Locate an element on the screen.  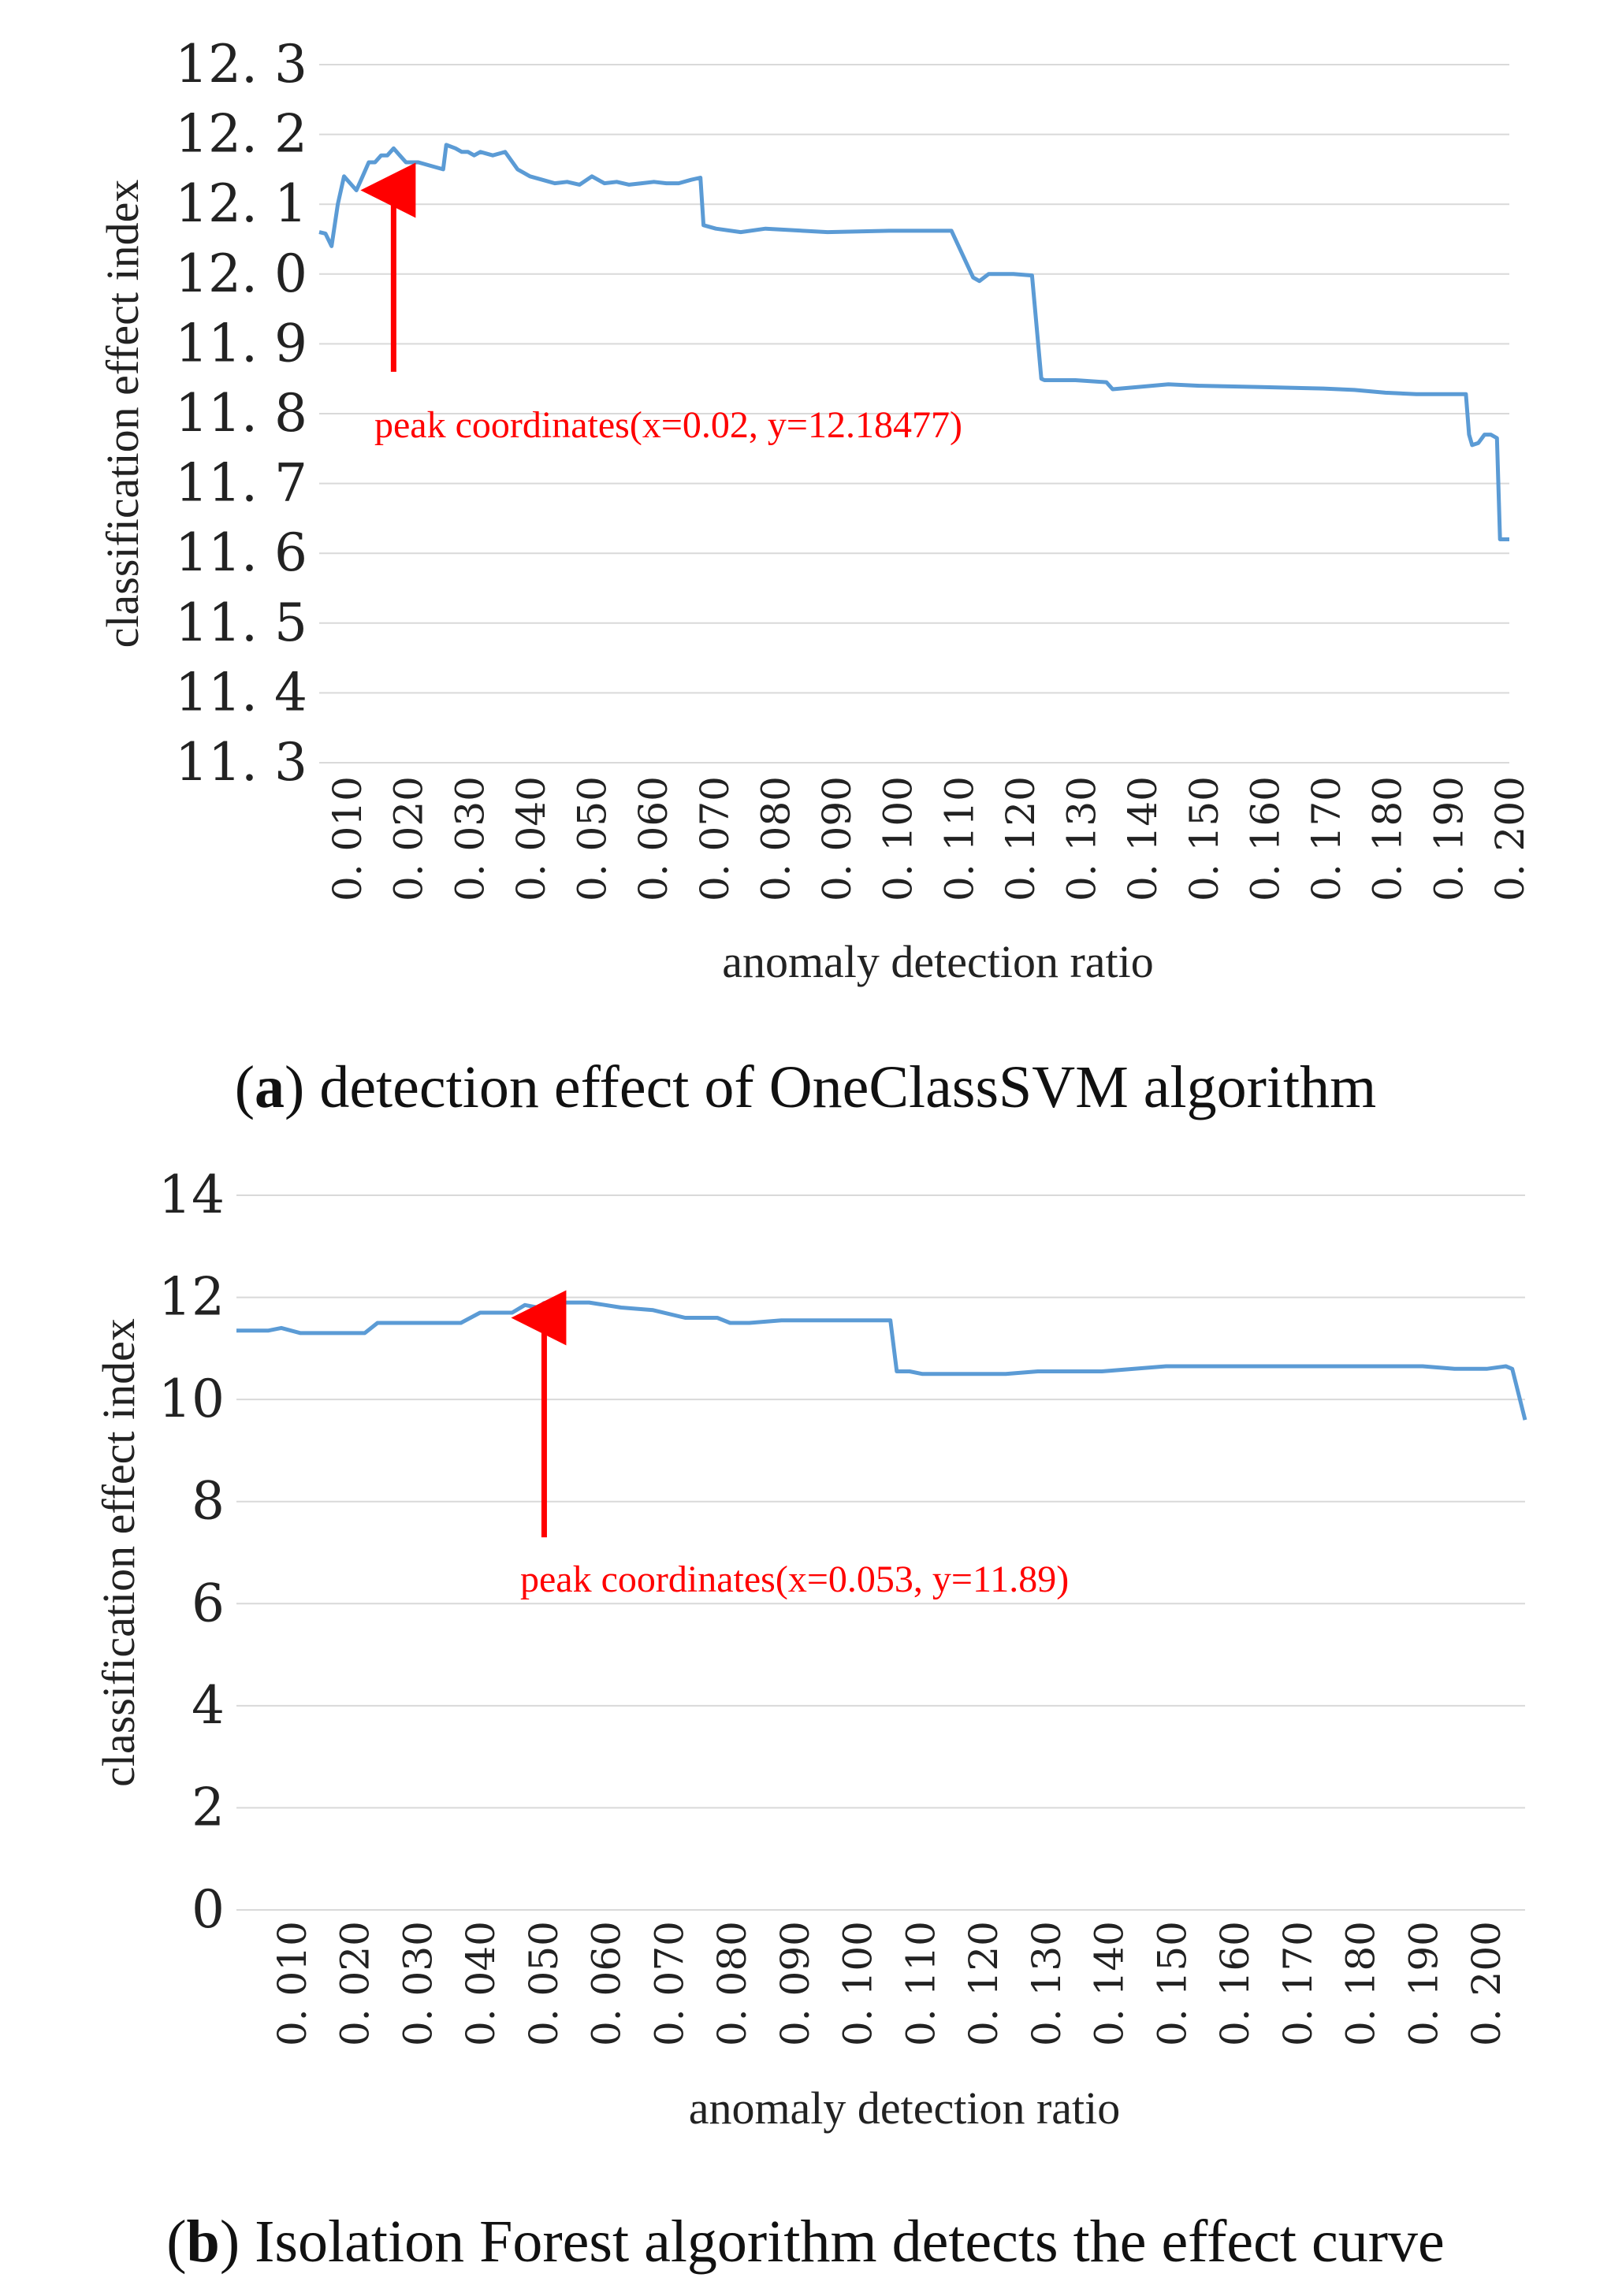
chart-a-x-tick-label: 0. 010 is located at coordinates (347, 838).